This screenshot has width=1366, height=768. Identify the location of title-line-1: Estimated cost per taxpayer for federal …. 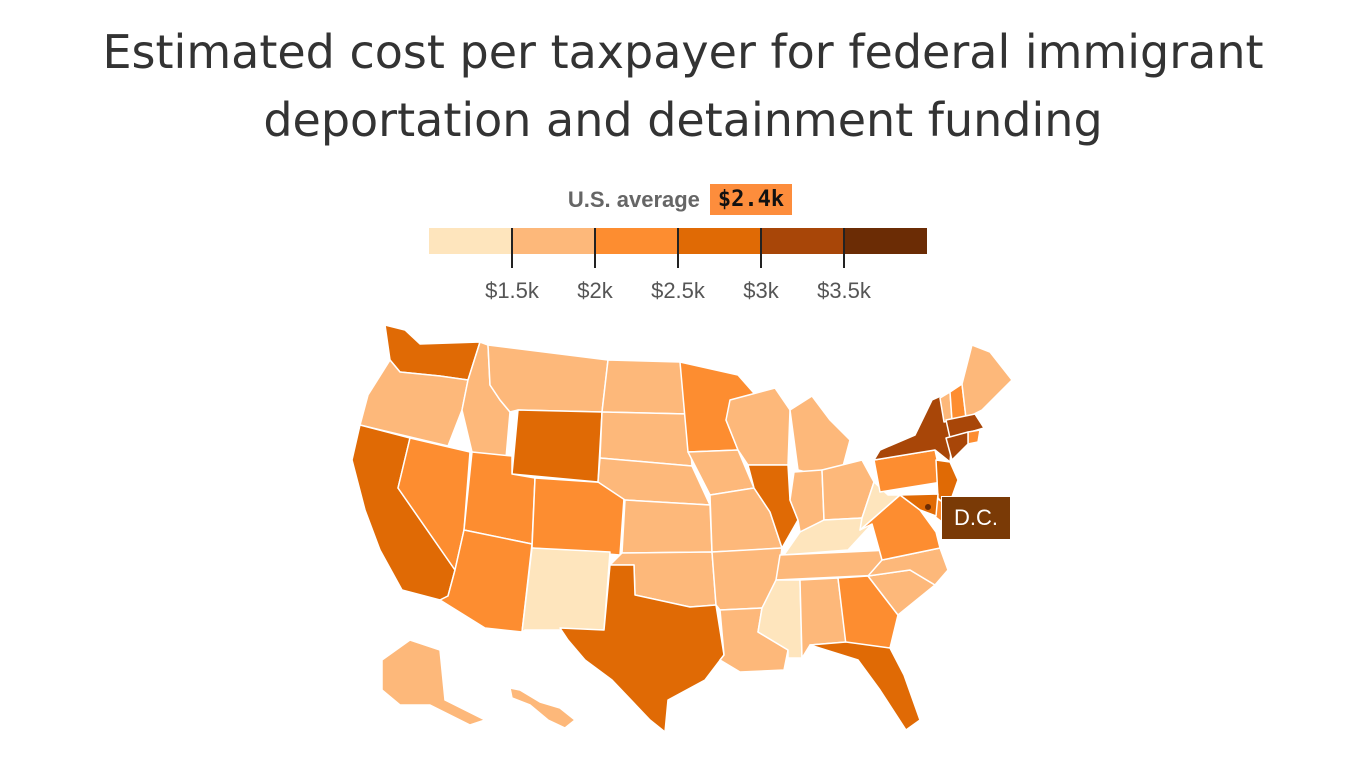
(683, 52).